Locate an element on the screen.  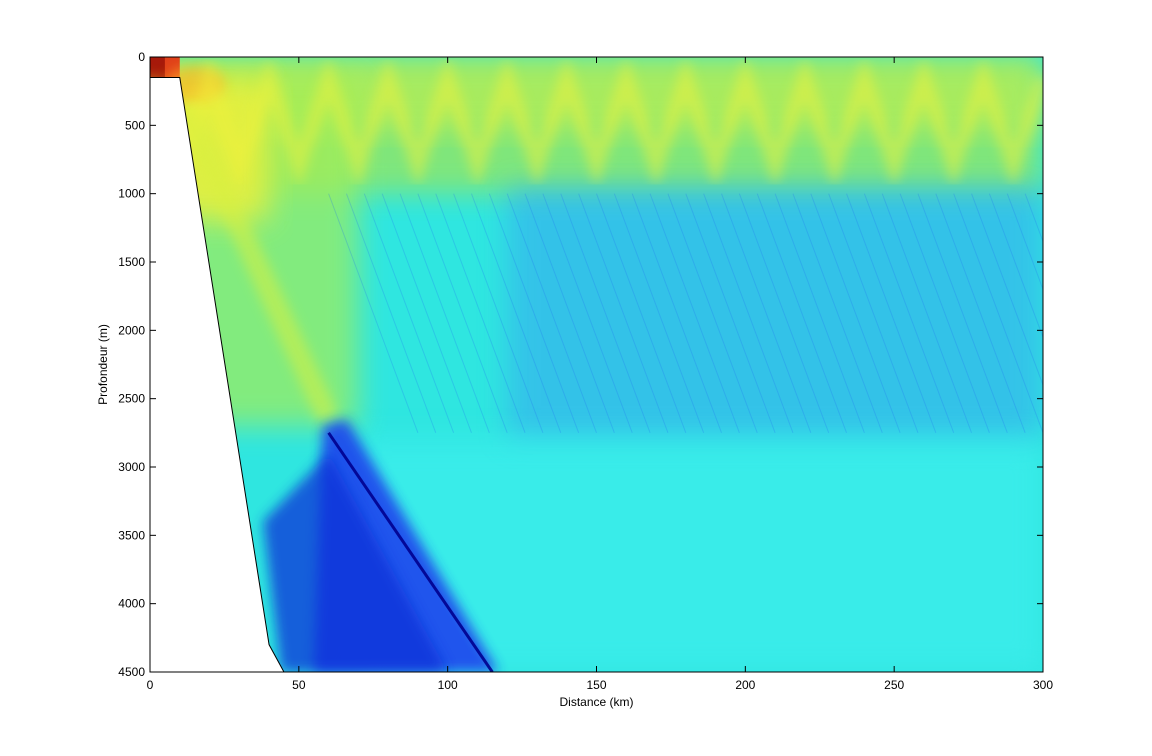
x-axis-label: Distance (km) is located at coordinates (596, 702).